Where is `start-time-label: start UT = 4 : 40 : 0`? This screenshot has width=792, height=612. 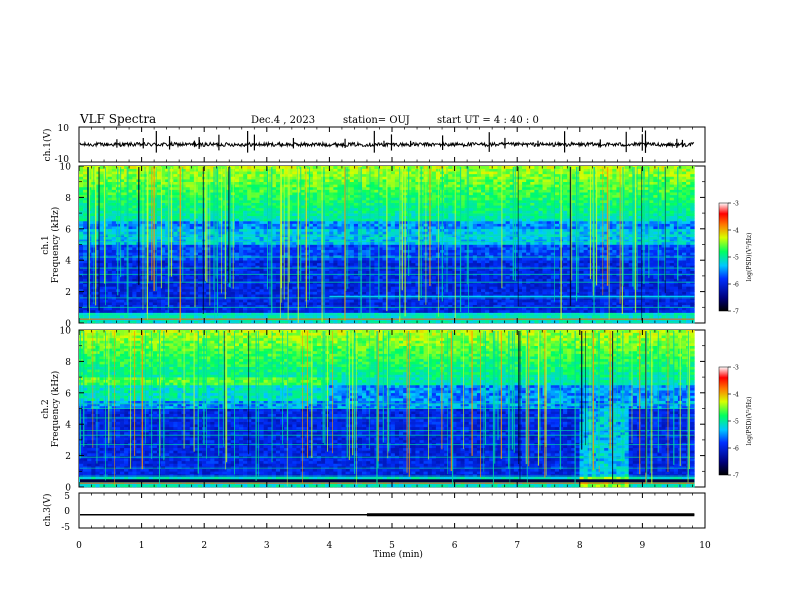
start-time-label: start UT = 4 : 40 : 0 is located at coordinates (488, 120).